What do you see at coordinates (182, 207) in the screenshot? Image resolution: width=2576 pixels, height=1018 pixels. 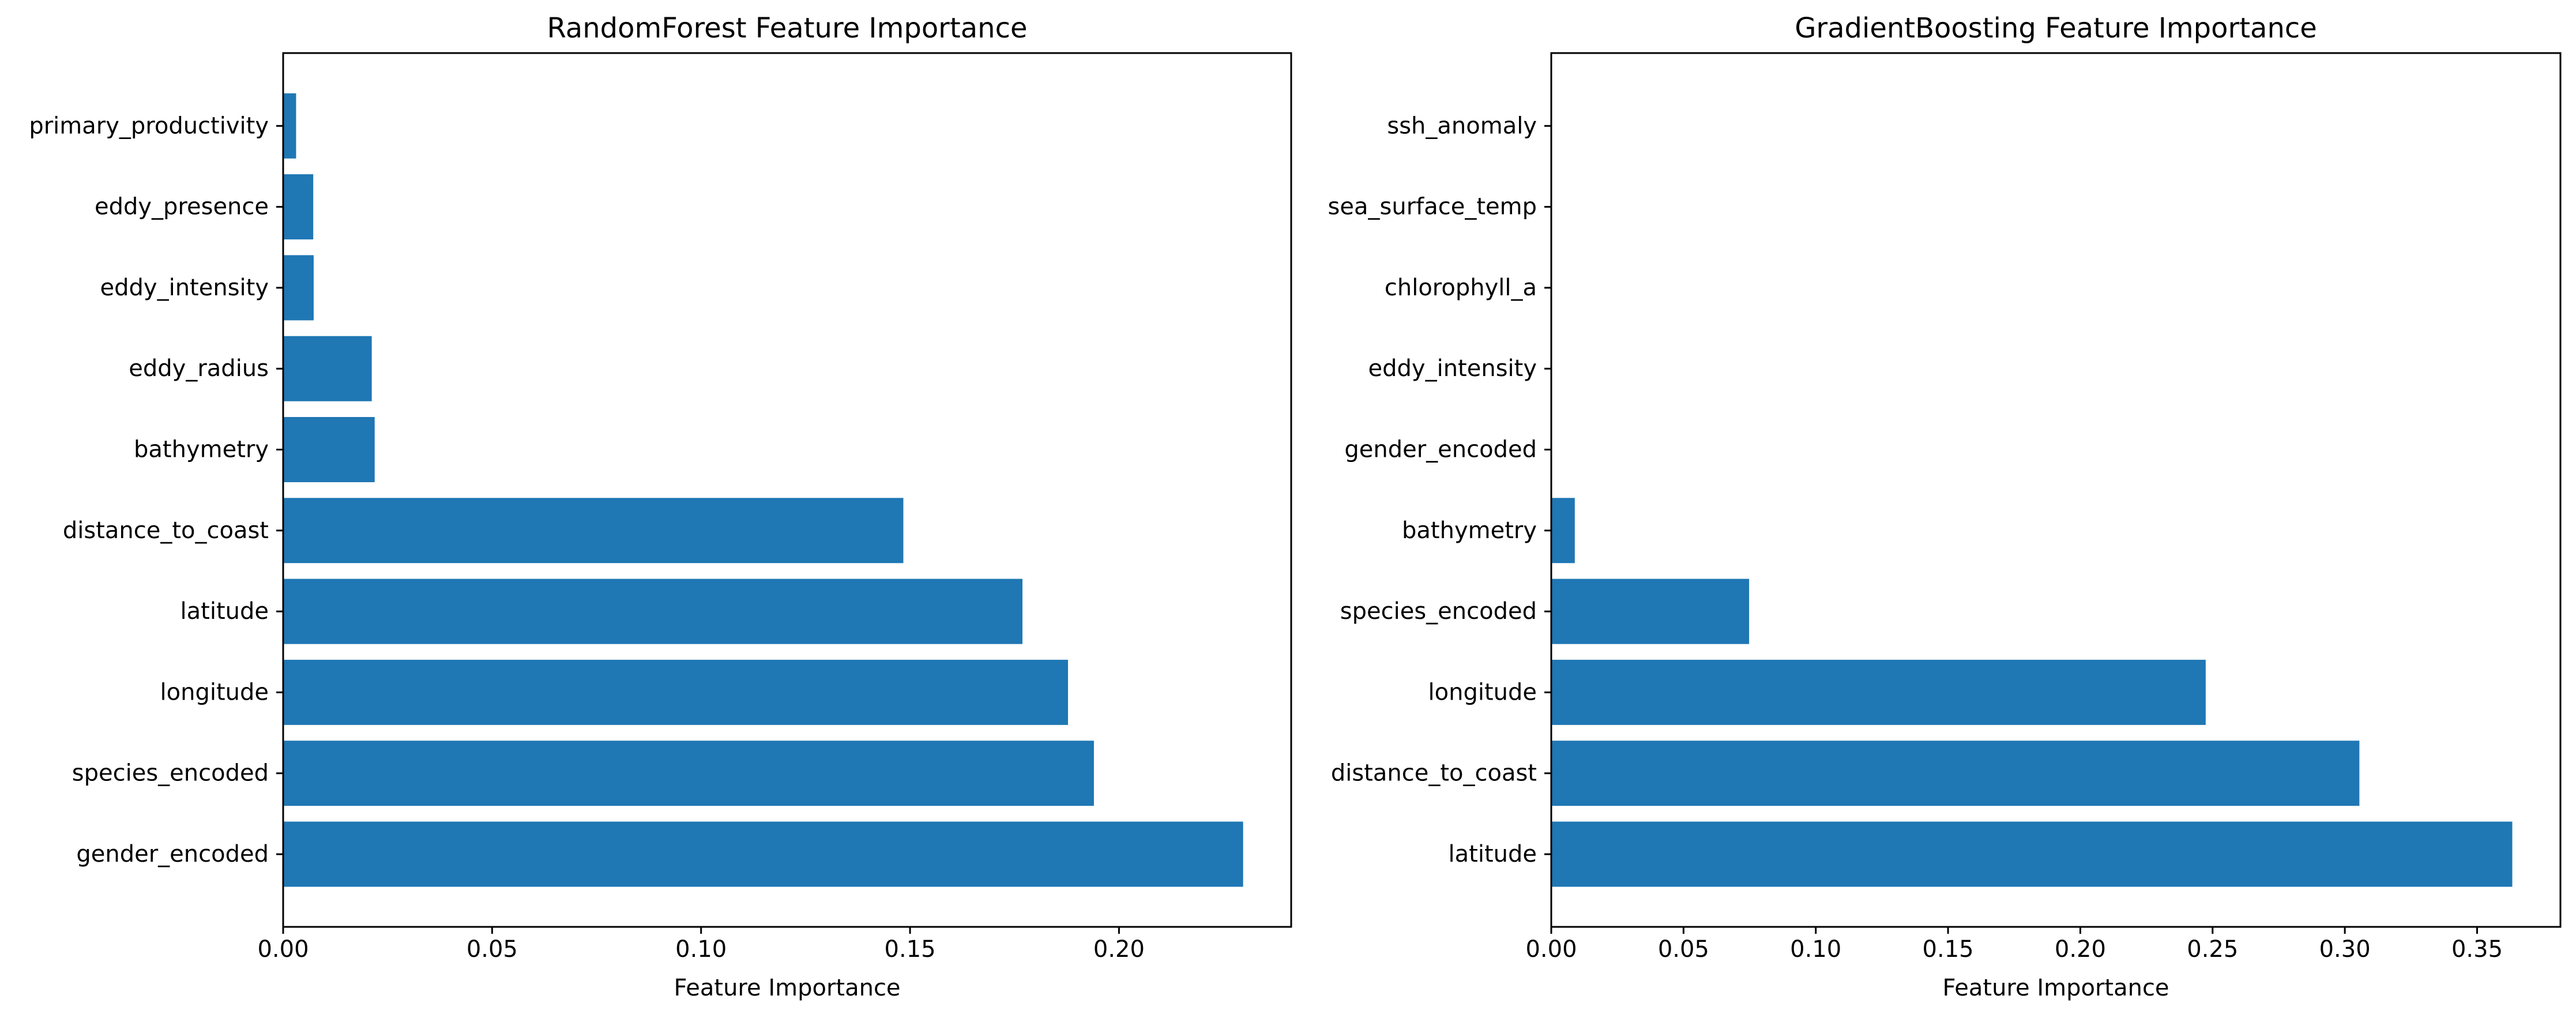 I see `y-tick-label: eddy_presence` at bounding box center [182, 207].